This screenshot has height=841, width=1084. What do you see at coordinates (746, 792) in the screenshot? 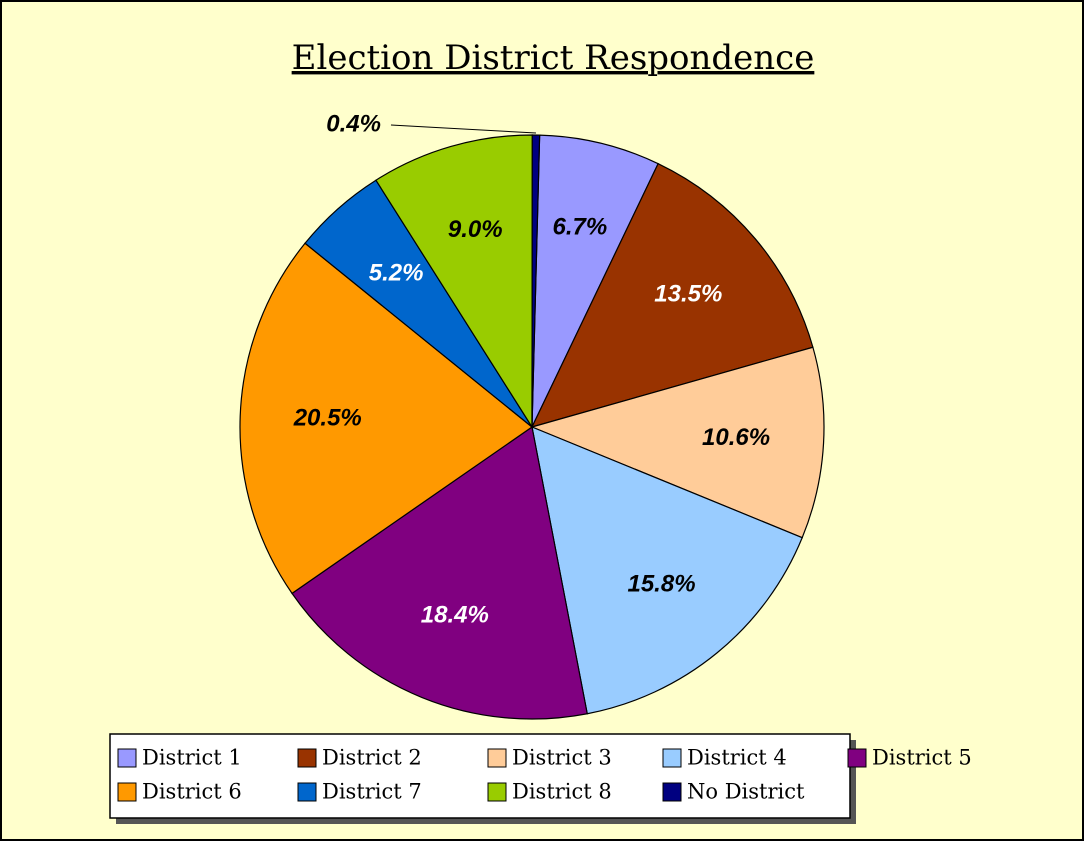
I see `legend-label: No District` at bounding box center [746, 792].